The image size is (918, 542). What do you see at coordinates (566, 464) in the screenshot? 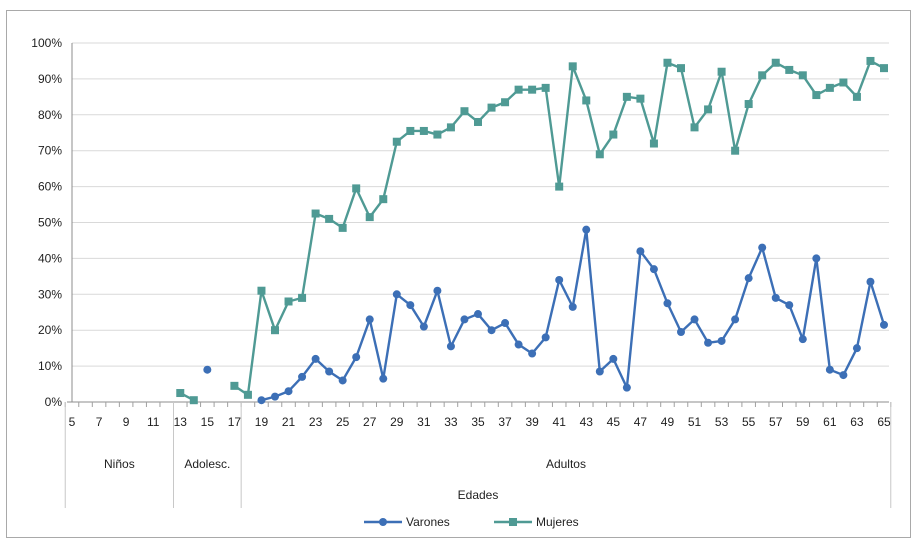
I see `group-label: Adultos` at bounding box center [566, 464].